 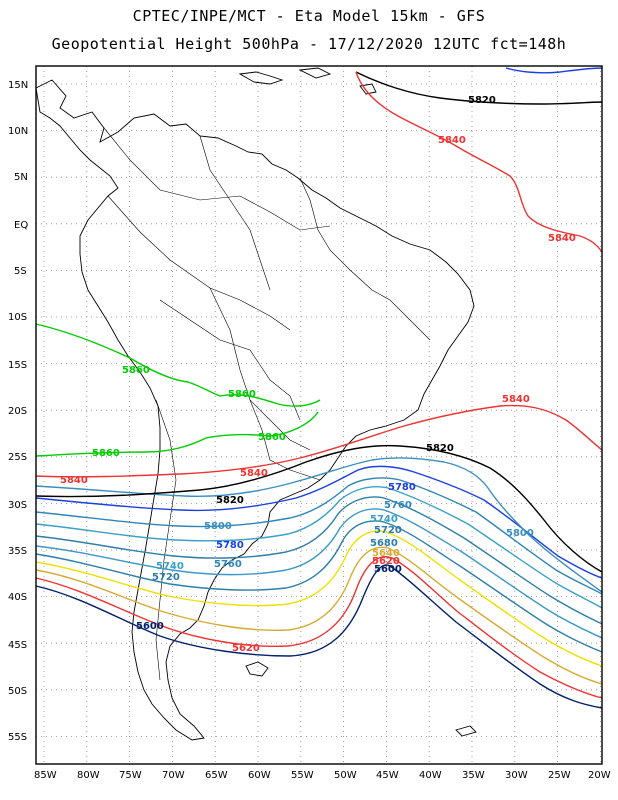 What do you see at coordinates (516, 775) in the screenshot?
I see `lon-label: 30W` at bounding box center [516, 775].